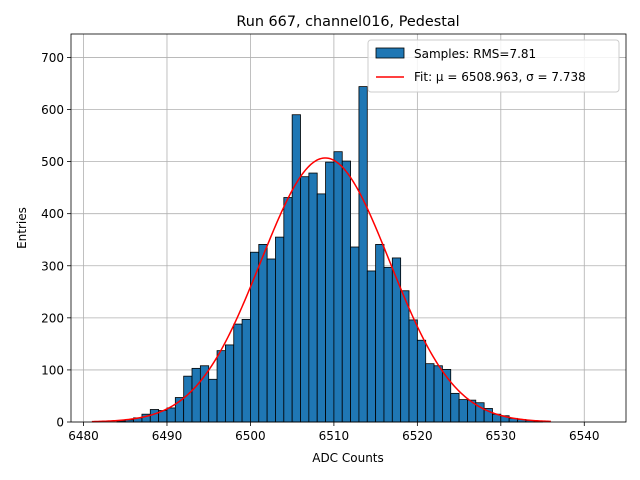  Describe the element at coordinates (250, 436) in the screenshot. I see `x-tick-label: 6500` at that location.